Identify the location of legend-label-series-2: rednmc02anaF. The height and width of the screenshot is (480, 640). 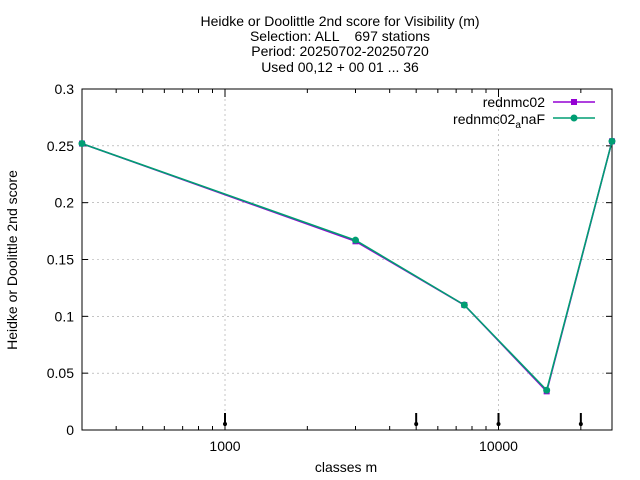
(499, 121).